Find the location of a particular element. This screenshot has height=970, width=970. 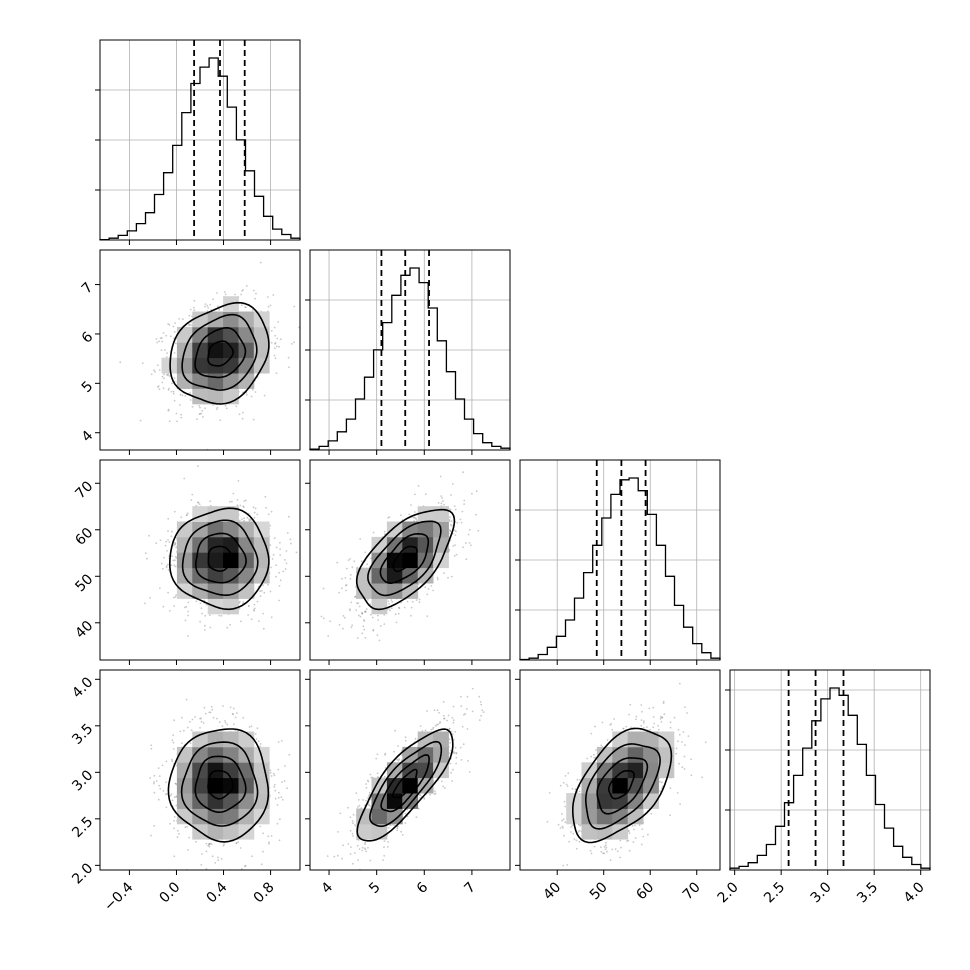

x-tick-label: −0.4 is located at coordinates (118, 896).